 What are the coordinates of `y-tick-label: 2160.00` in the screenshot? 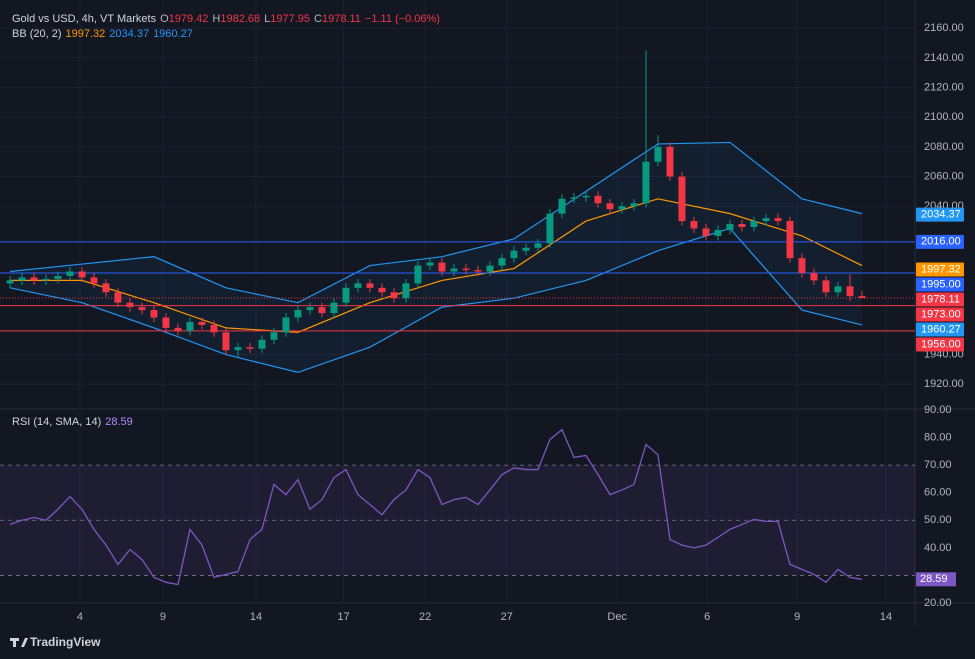 It's located at (944, 28).